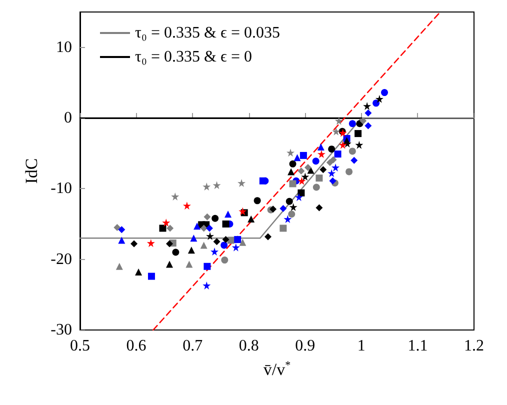 The width and height of the screenshot is (507, 405). What do you see at coordinates (207, 33) in the screenshot?
I see `legend-label: τ₀ = 0.335 & ϵ = 0.035` at bounding box center [207, 33].